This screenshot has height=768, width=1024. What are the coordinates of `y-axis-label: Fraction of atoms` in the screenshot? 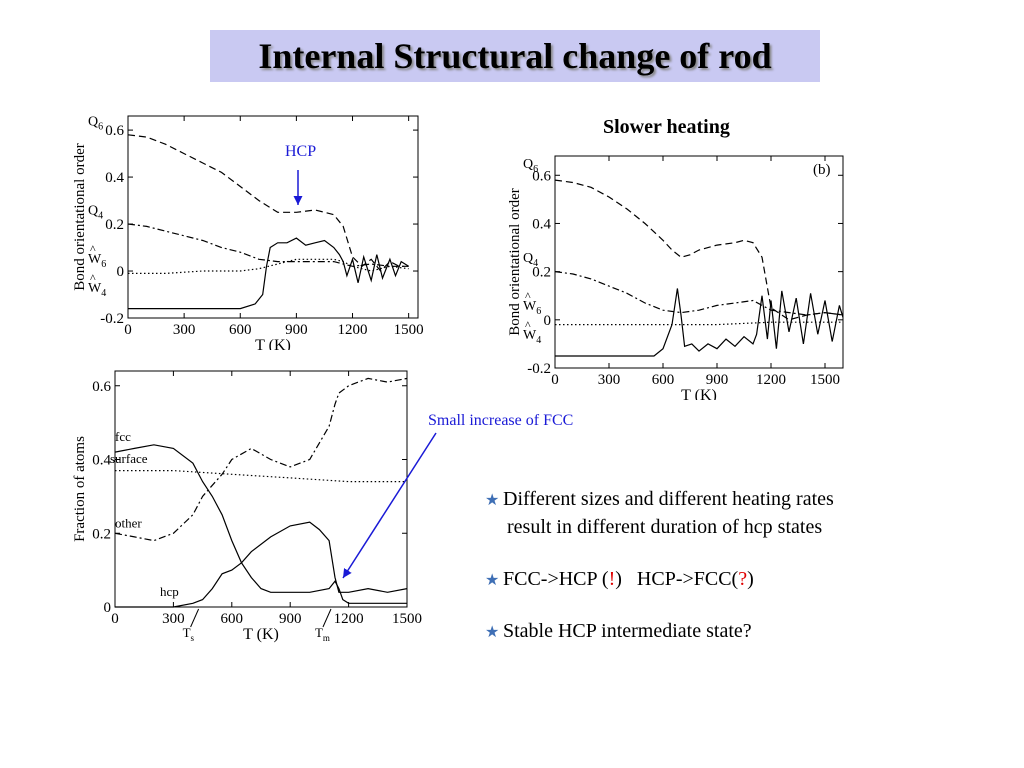 It's located at (80, 489).